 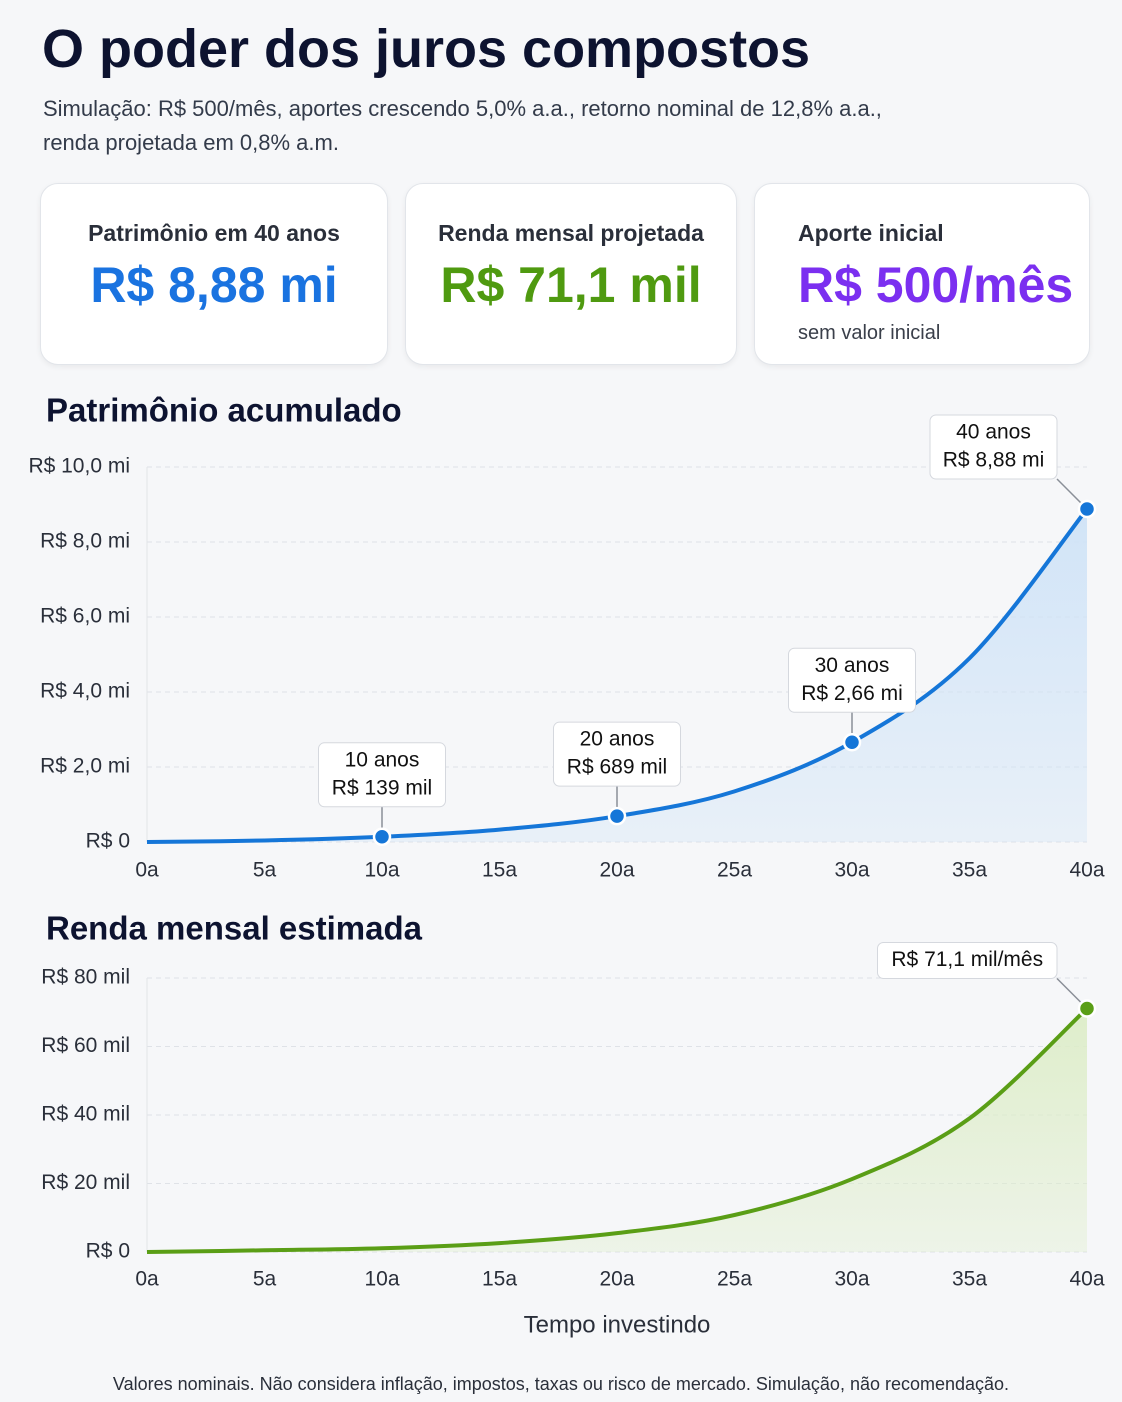 I want to click on title: O poder dos juros compostos, so click(x=426, y=49).